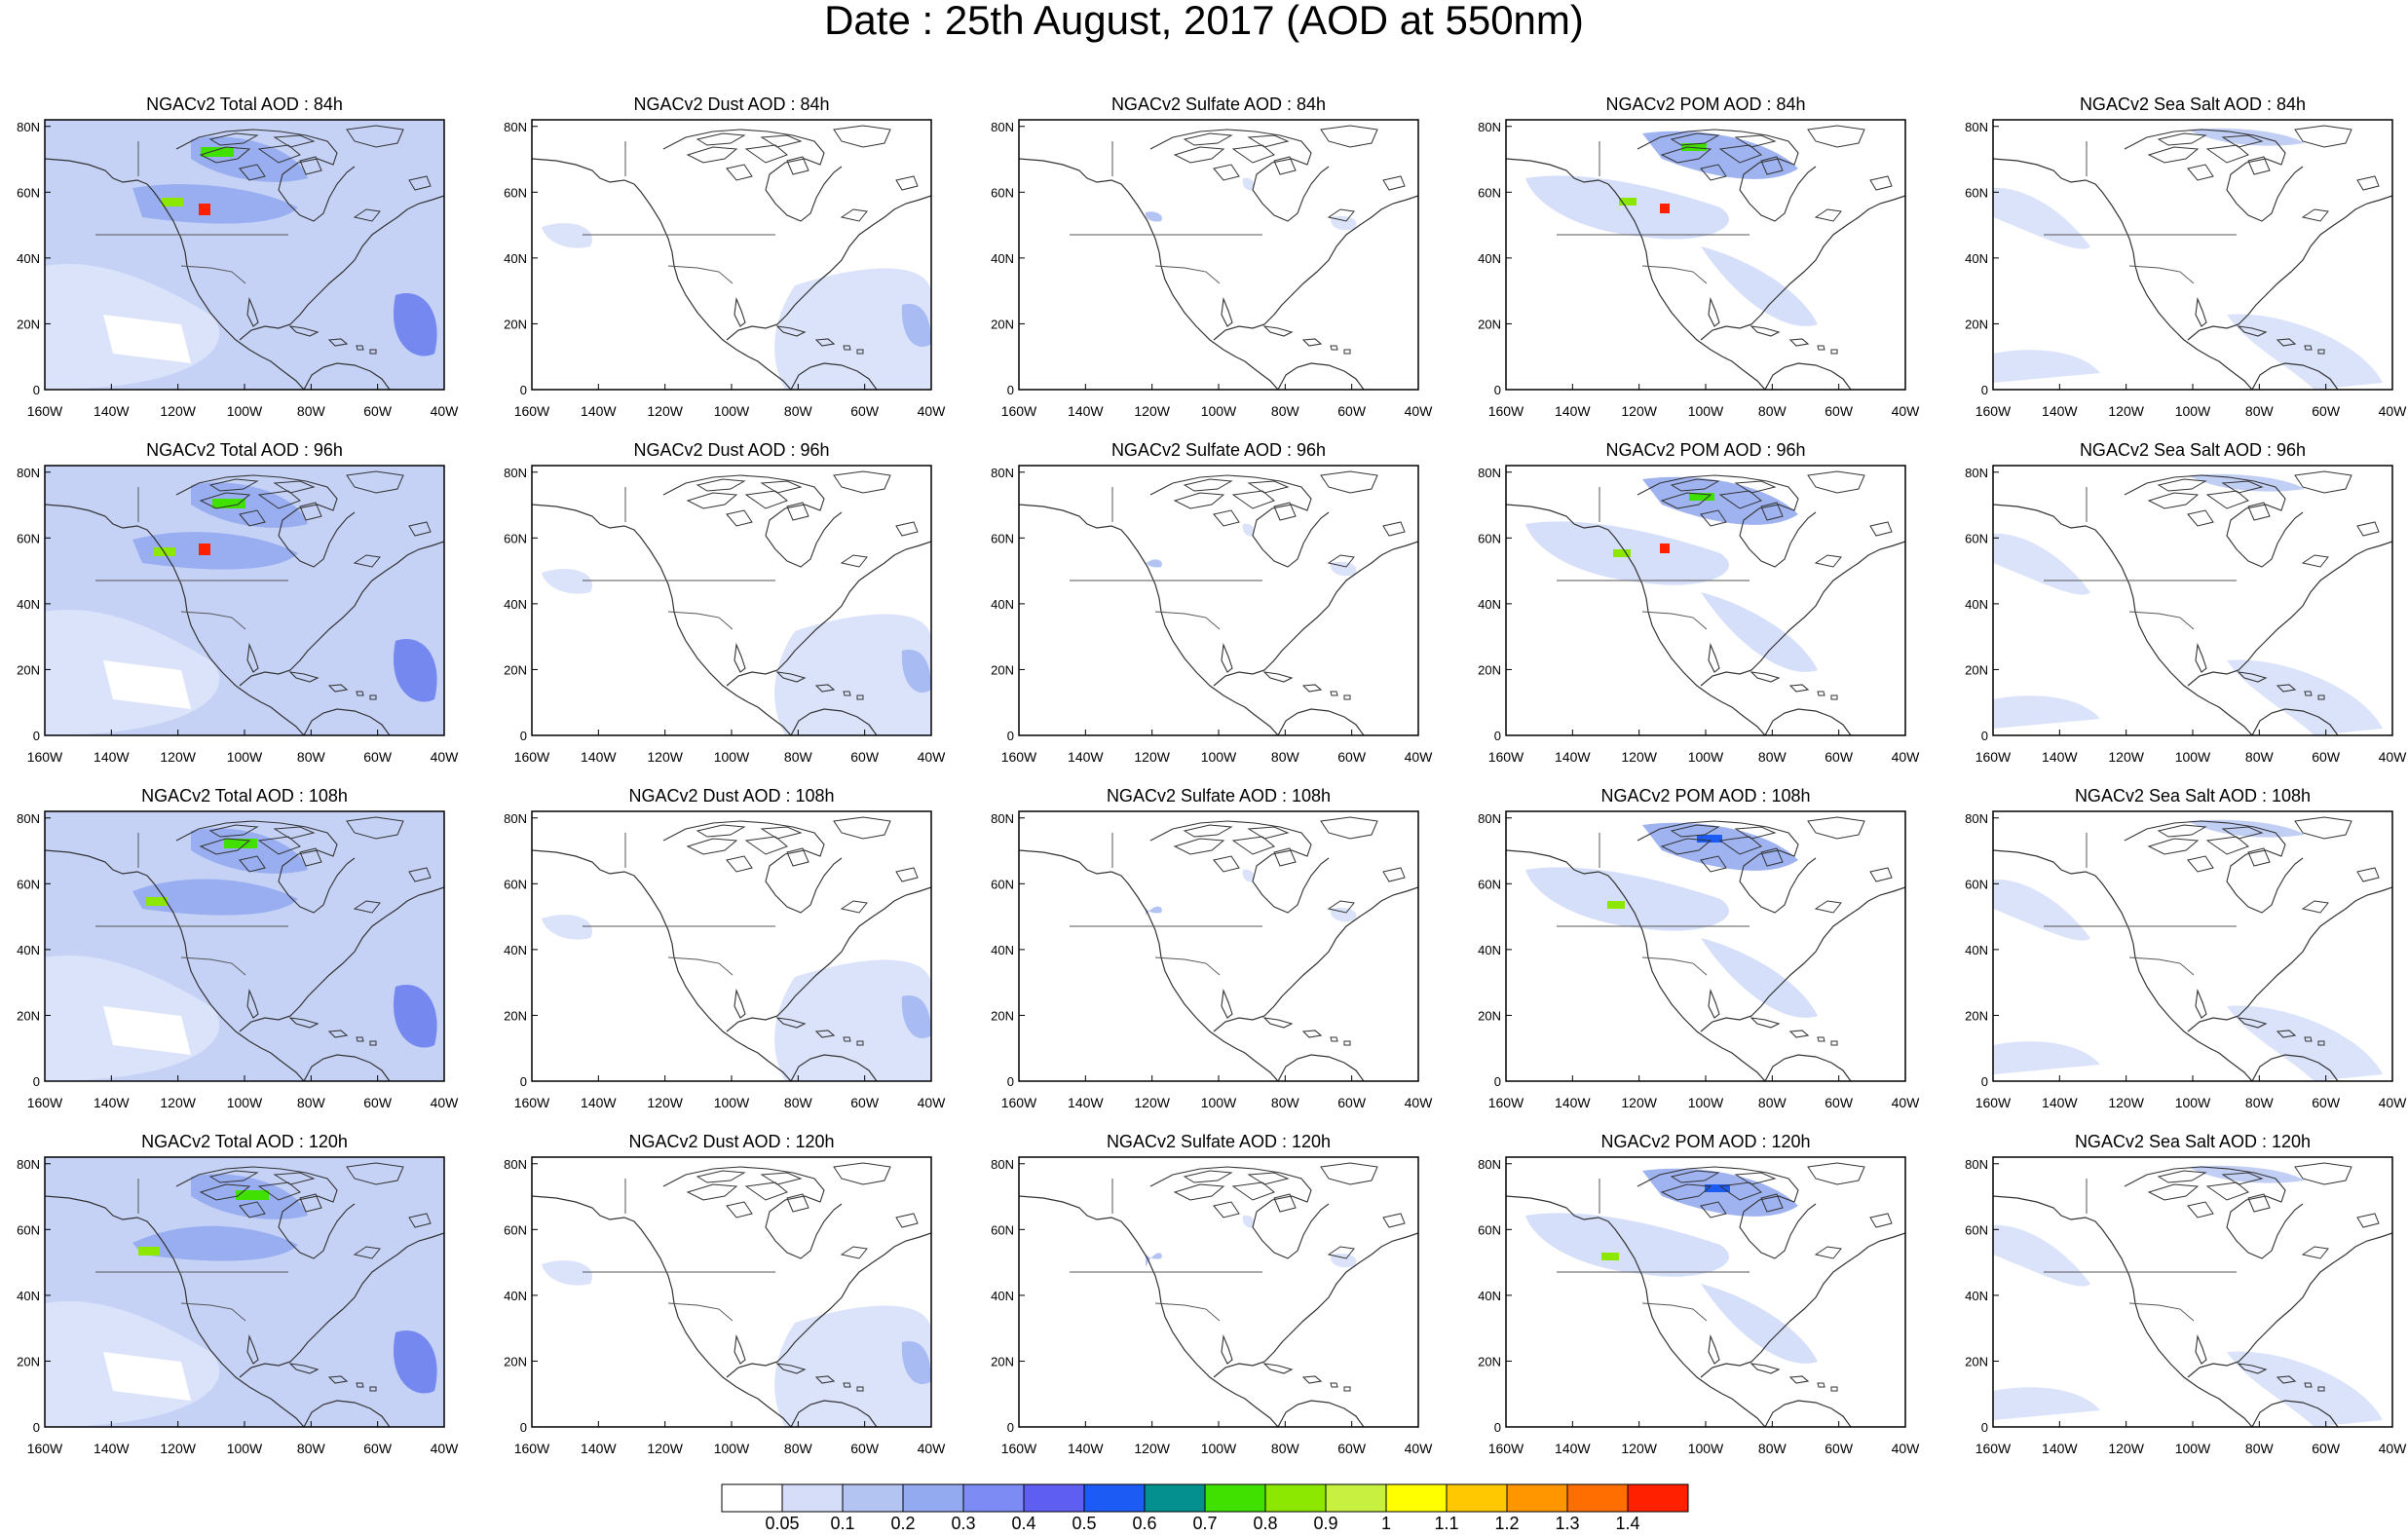 The width and height of the screenshot is (2408, 1537). Describe the element at coordinates (1759, 1324) in the screenshot. I see `pom-smoke-region` at that location.